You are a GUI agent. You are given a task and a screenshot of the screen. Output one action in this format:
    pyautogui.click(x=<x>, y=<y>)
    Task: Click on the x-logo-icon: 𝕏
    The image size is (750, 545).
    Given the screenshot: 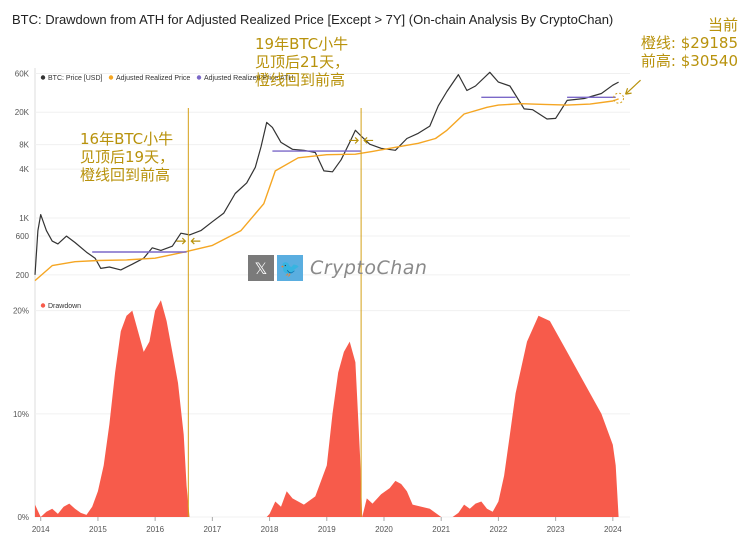 What is the action you would take?
    pyautogui.click(x=261, y=268)
    